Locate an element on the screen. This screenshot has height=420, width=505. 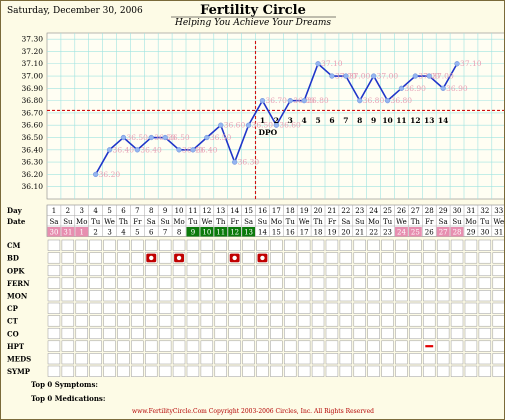
day-number: 6 is located at coordinates (123, 211).